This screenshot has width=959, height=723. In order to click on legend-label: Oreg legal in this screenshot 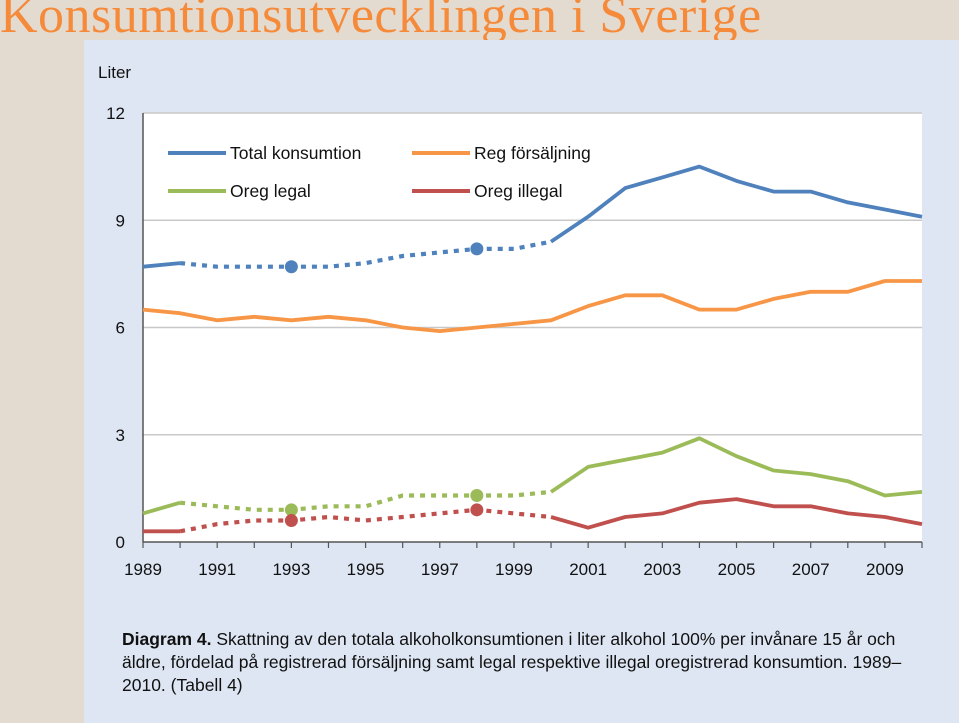, I will do `click(270, 191)`.